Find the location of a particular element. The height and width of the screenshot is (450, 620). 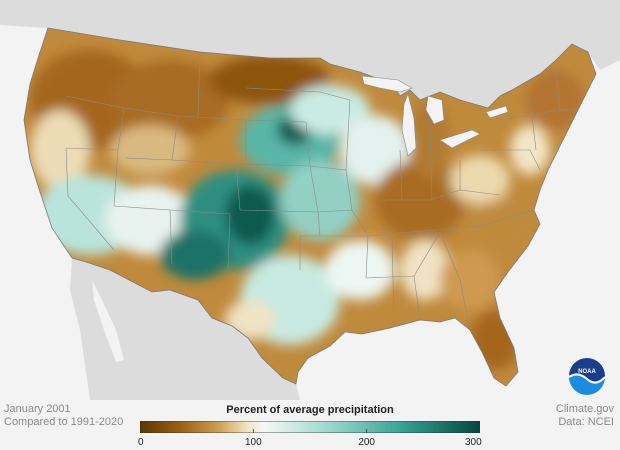

map-date: January 2001 is located at coordinates (37, 409).